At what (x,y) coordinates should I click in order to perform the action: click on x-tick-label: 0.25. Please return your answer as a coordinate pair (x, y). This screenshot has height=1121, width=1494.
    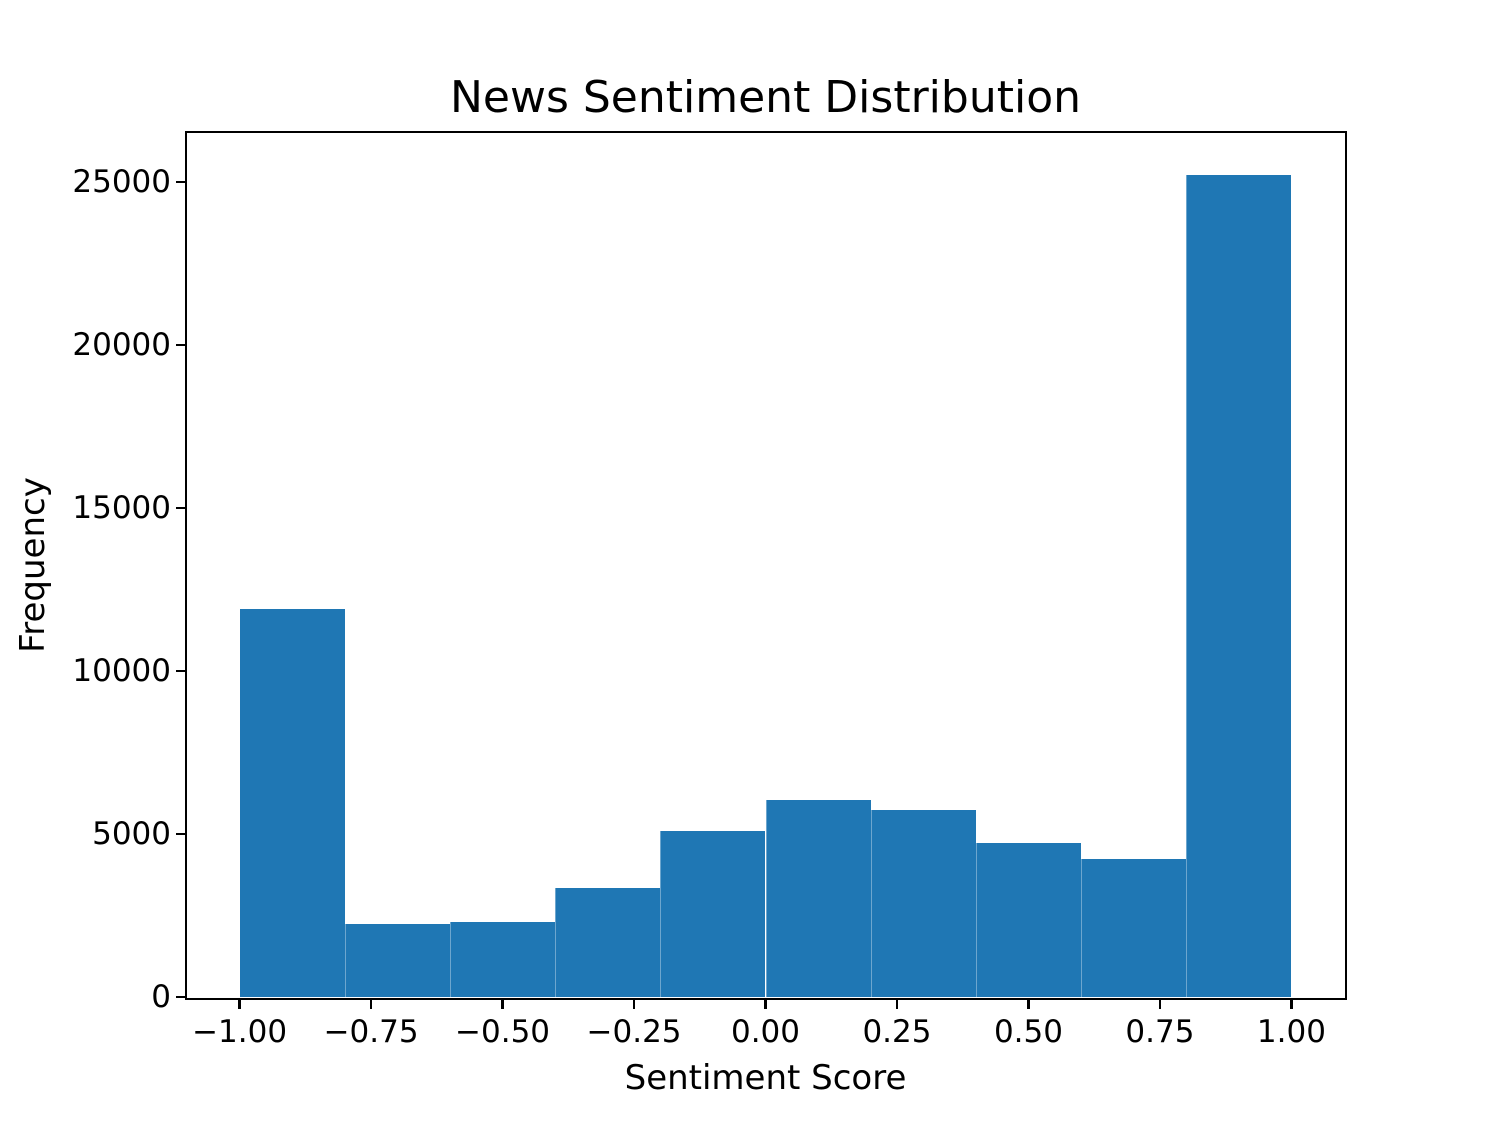
    Looking at the image, I should click on (897, 1032).